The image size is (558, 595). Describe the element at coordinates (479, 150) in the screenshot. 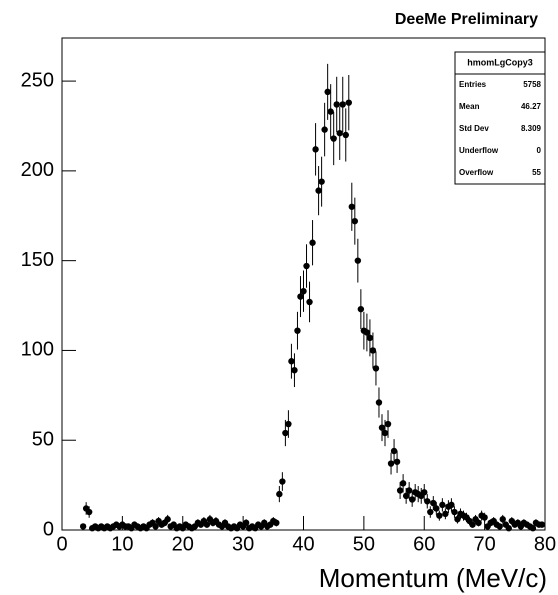

I see `stats-label: Underflow` at that location.